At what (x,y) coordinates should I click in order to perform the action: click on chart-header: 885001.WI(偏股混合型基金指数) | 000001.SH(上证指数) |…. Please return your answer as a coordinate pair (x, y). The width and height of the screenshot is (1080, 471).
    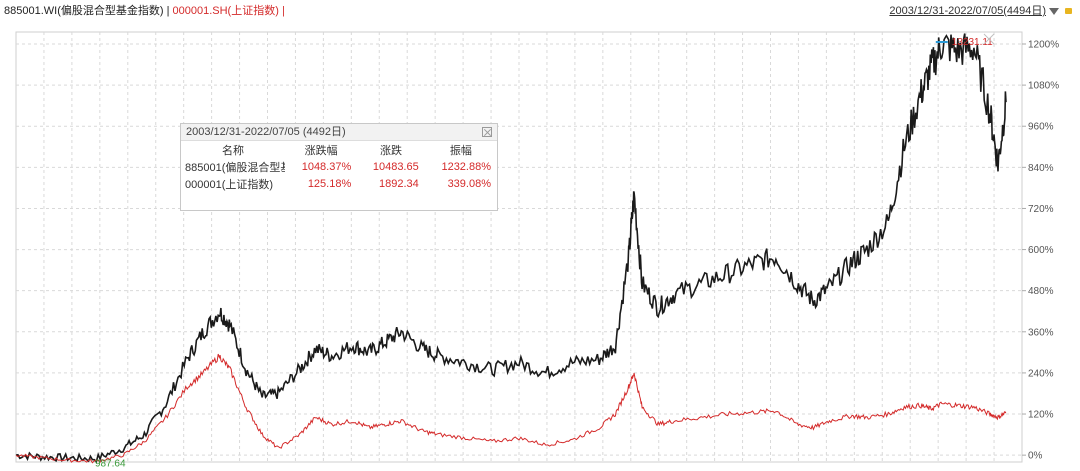
    Looking at the image, I should click on (540, 9).